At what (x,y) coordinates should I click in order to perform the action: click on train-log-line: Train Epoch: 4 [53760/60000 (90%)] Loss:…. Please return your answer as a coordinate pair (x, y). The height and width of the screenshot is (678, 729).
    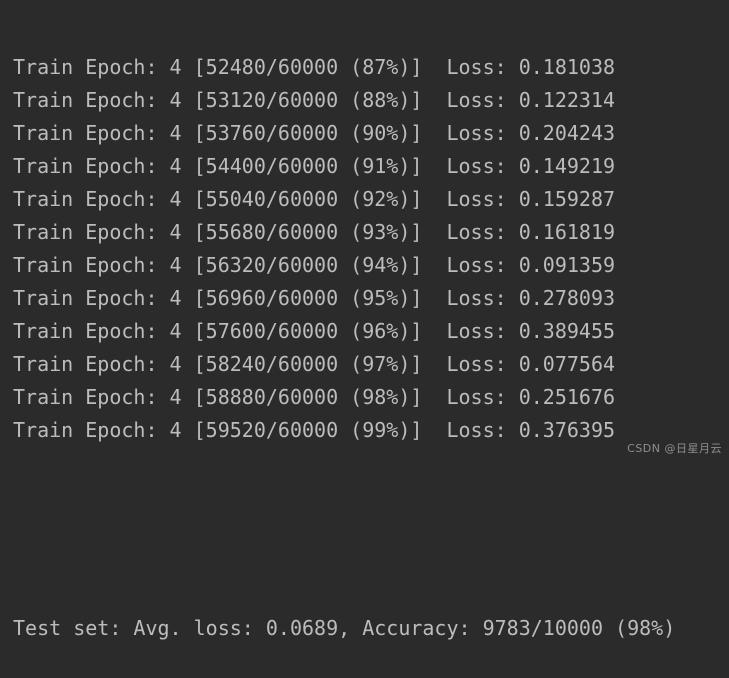
    Looking at the image, I should click on (314, 133).